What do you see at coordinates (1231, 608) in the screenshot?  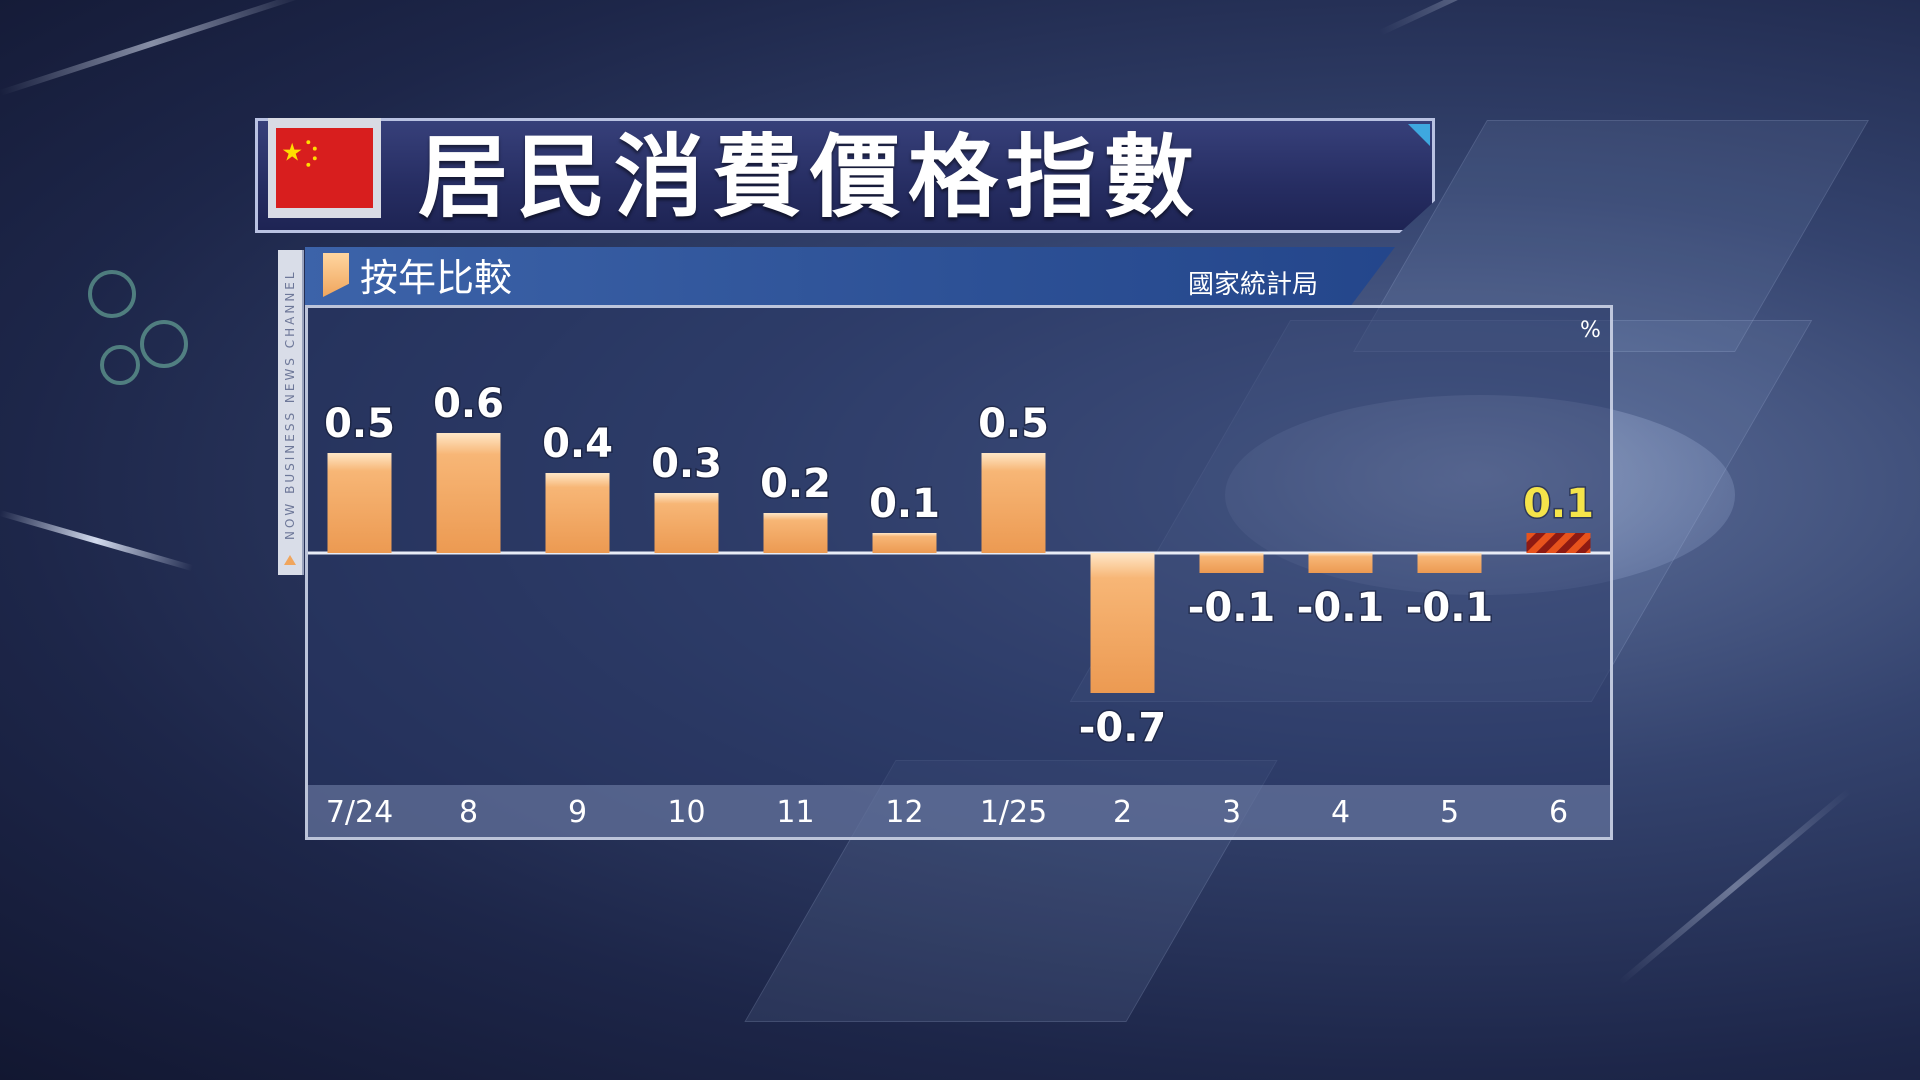 I see `data-label-8: -0.1` at bounding box center [1231, 608].